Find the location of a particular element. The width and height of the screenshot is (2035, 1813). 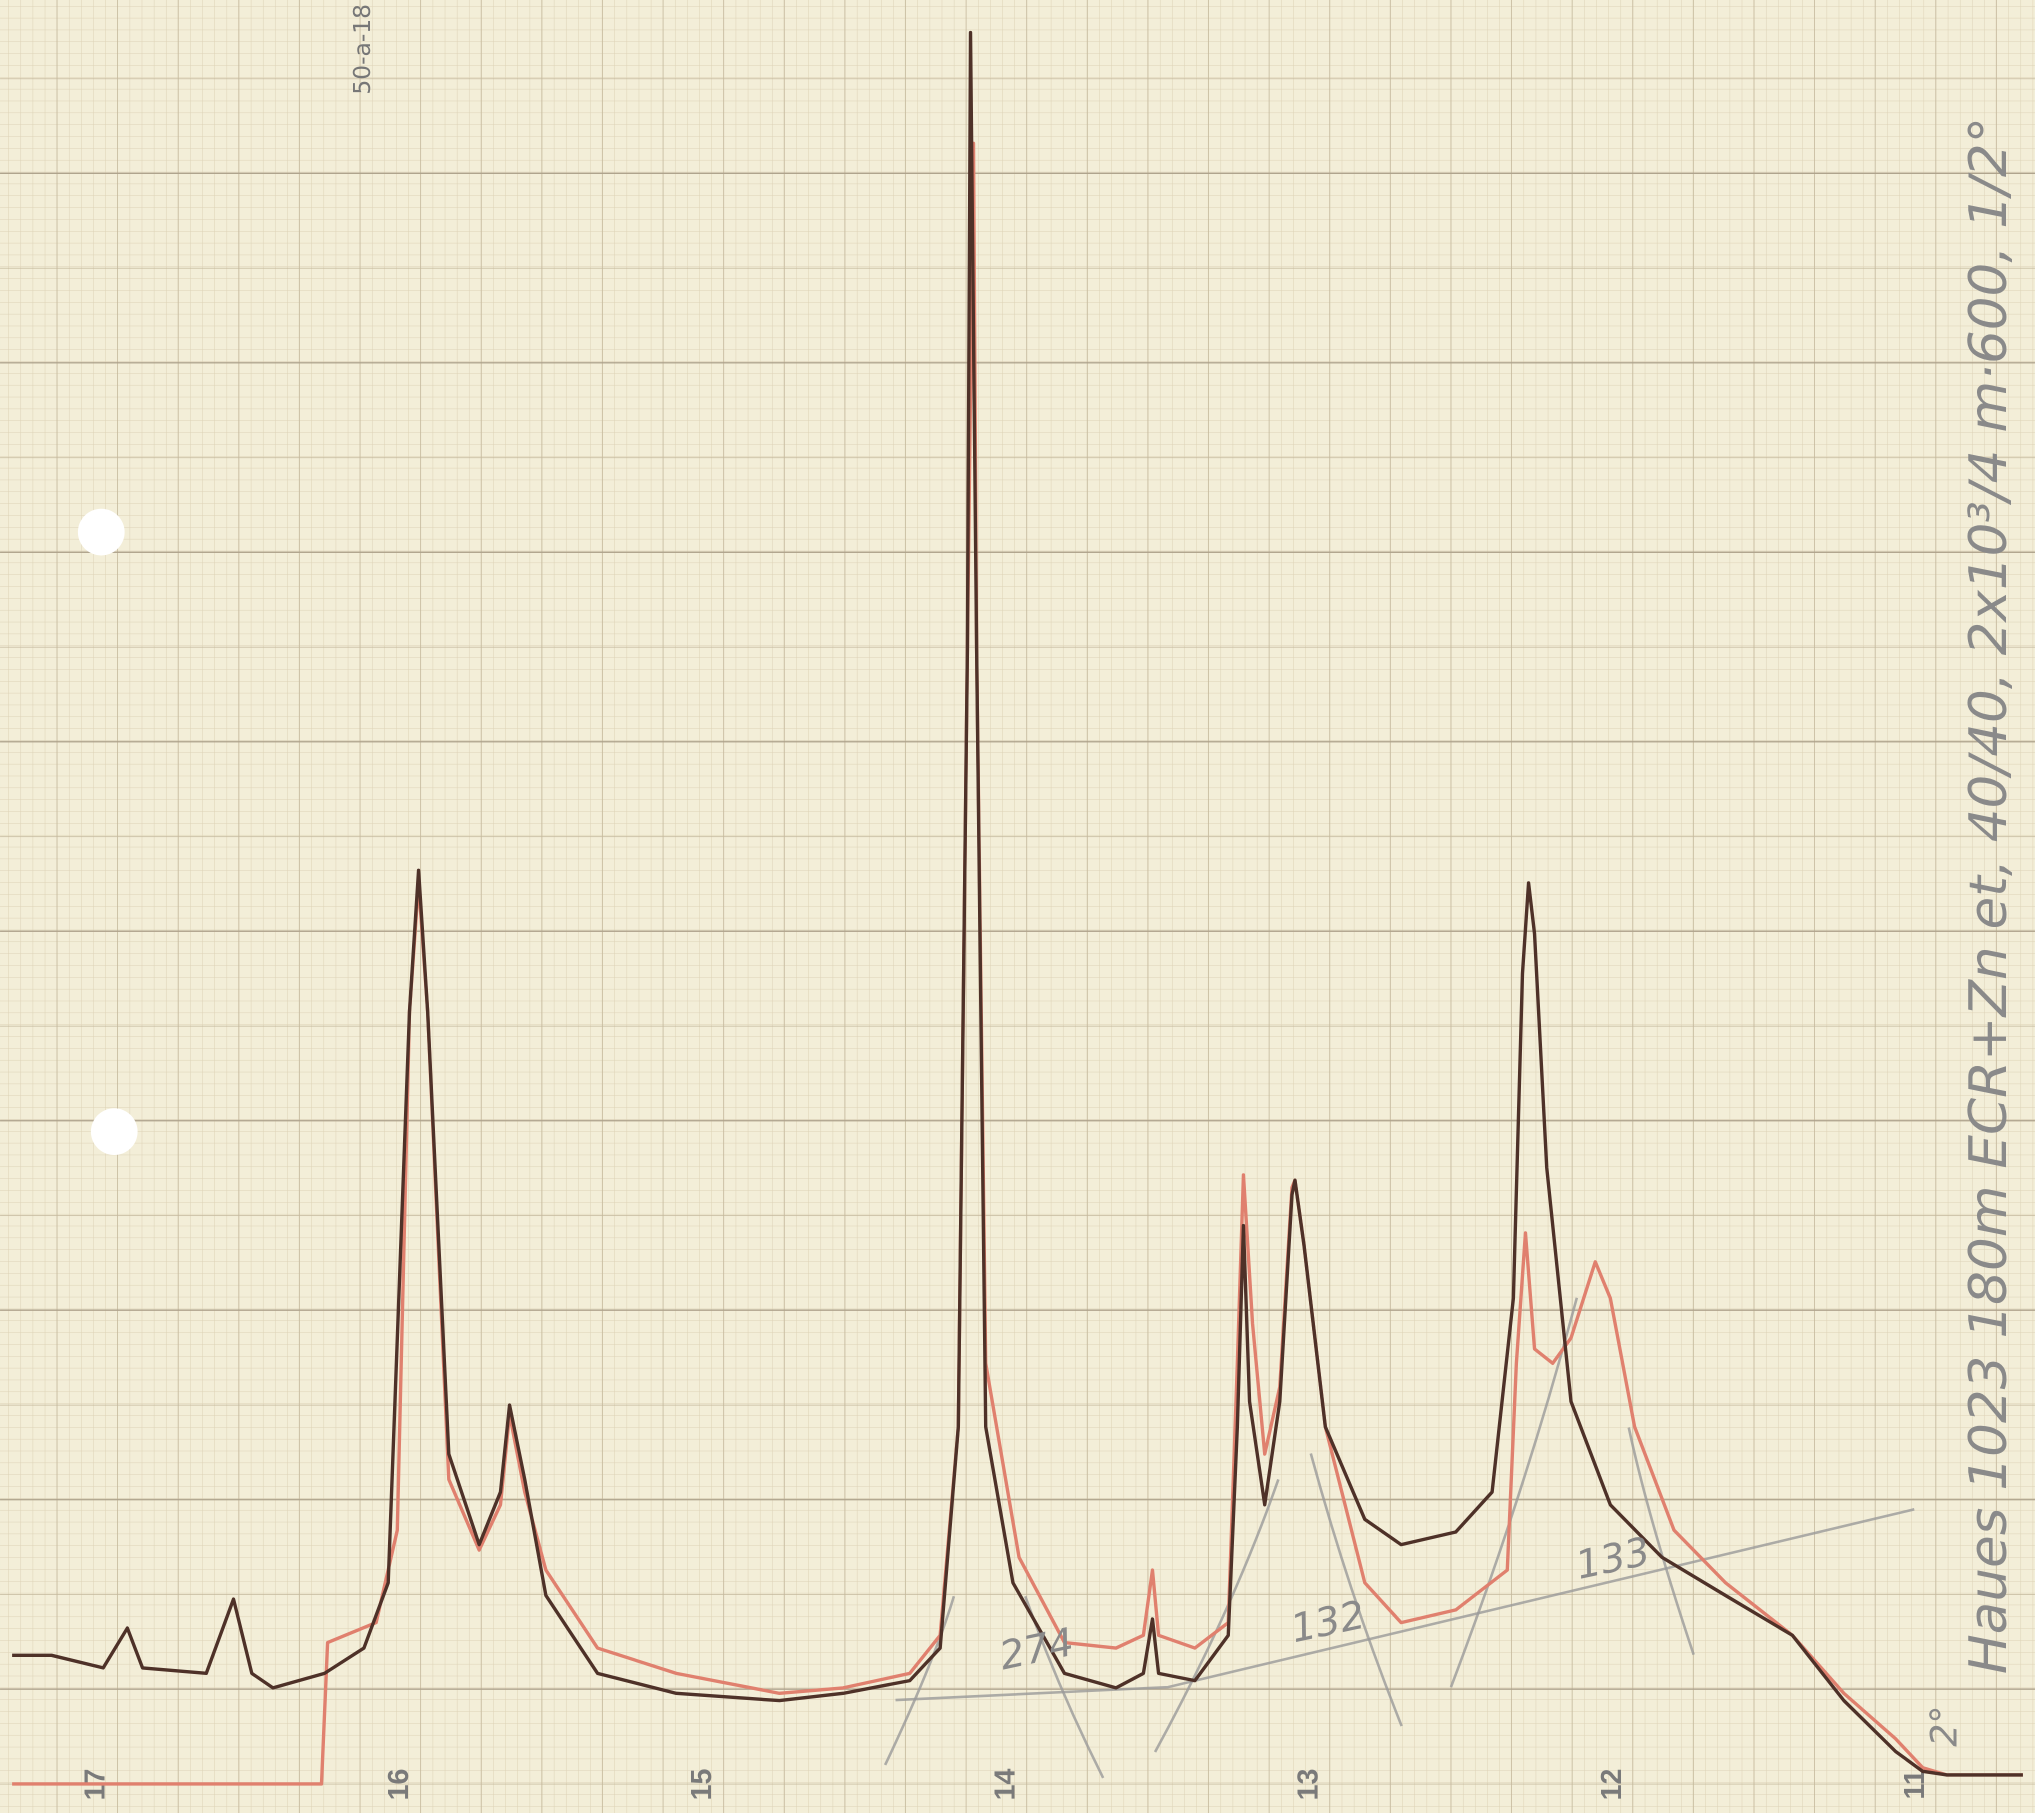

x-tick-label: 16 is located at coordinates (399, 1785).